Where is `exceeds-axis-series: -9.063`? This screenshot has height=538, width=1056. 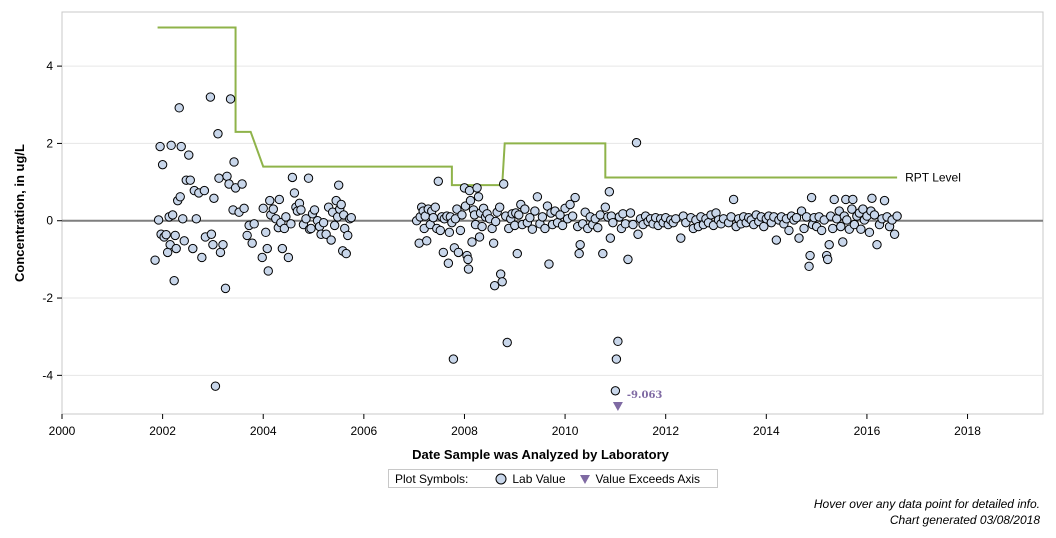 exceeds-axis-series: -9.063 is located at coordinates (637, 400).